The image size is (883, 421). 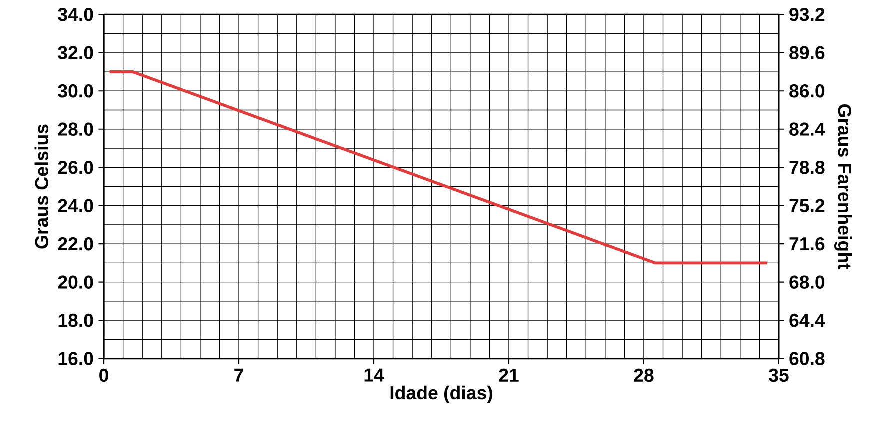 I want to click on y-tick-label: 30.0, so click(x=76, y=91).